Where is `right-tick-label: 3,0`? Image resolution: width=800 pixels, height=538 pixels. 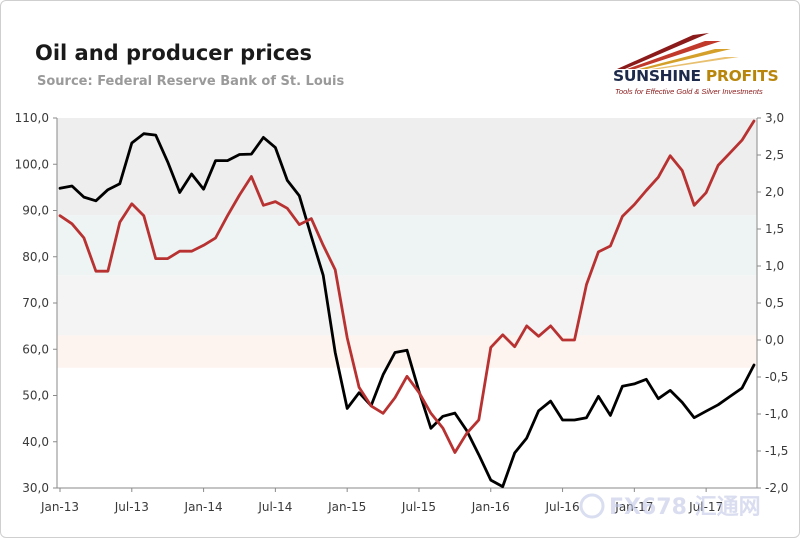 right-tick-label: 3,0 is located at coordinates (774, 118).